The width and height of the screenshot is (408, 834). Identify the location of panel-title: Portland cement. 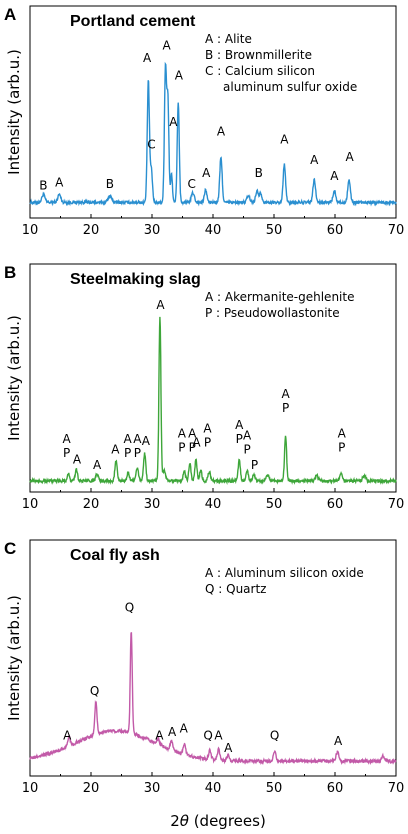
(133, 21).